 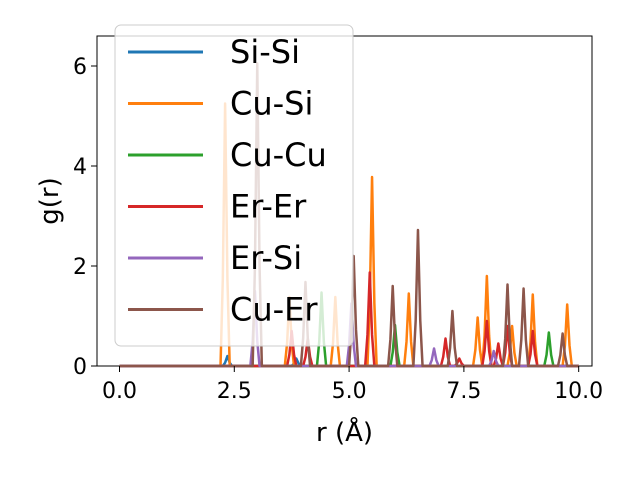 I want to click on y-tick-label: 6, so click(x=80, y=67).